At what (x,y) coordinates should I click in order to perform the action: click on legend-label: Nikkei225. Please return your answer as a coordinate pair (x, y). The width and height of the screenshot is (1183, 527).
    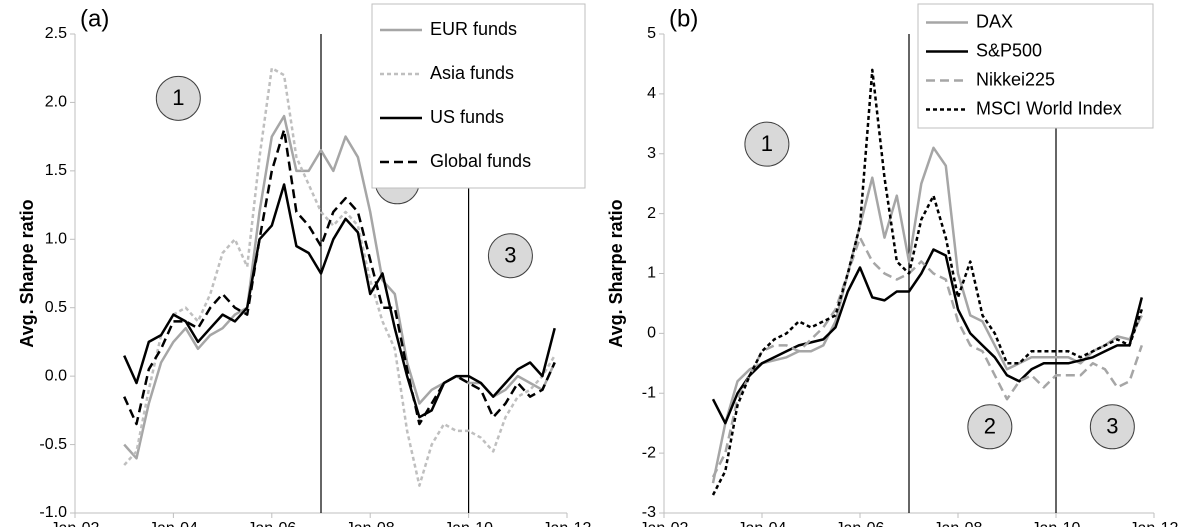
    Looking at the image, I should click on (1015, 79).